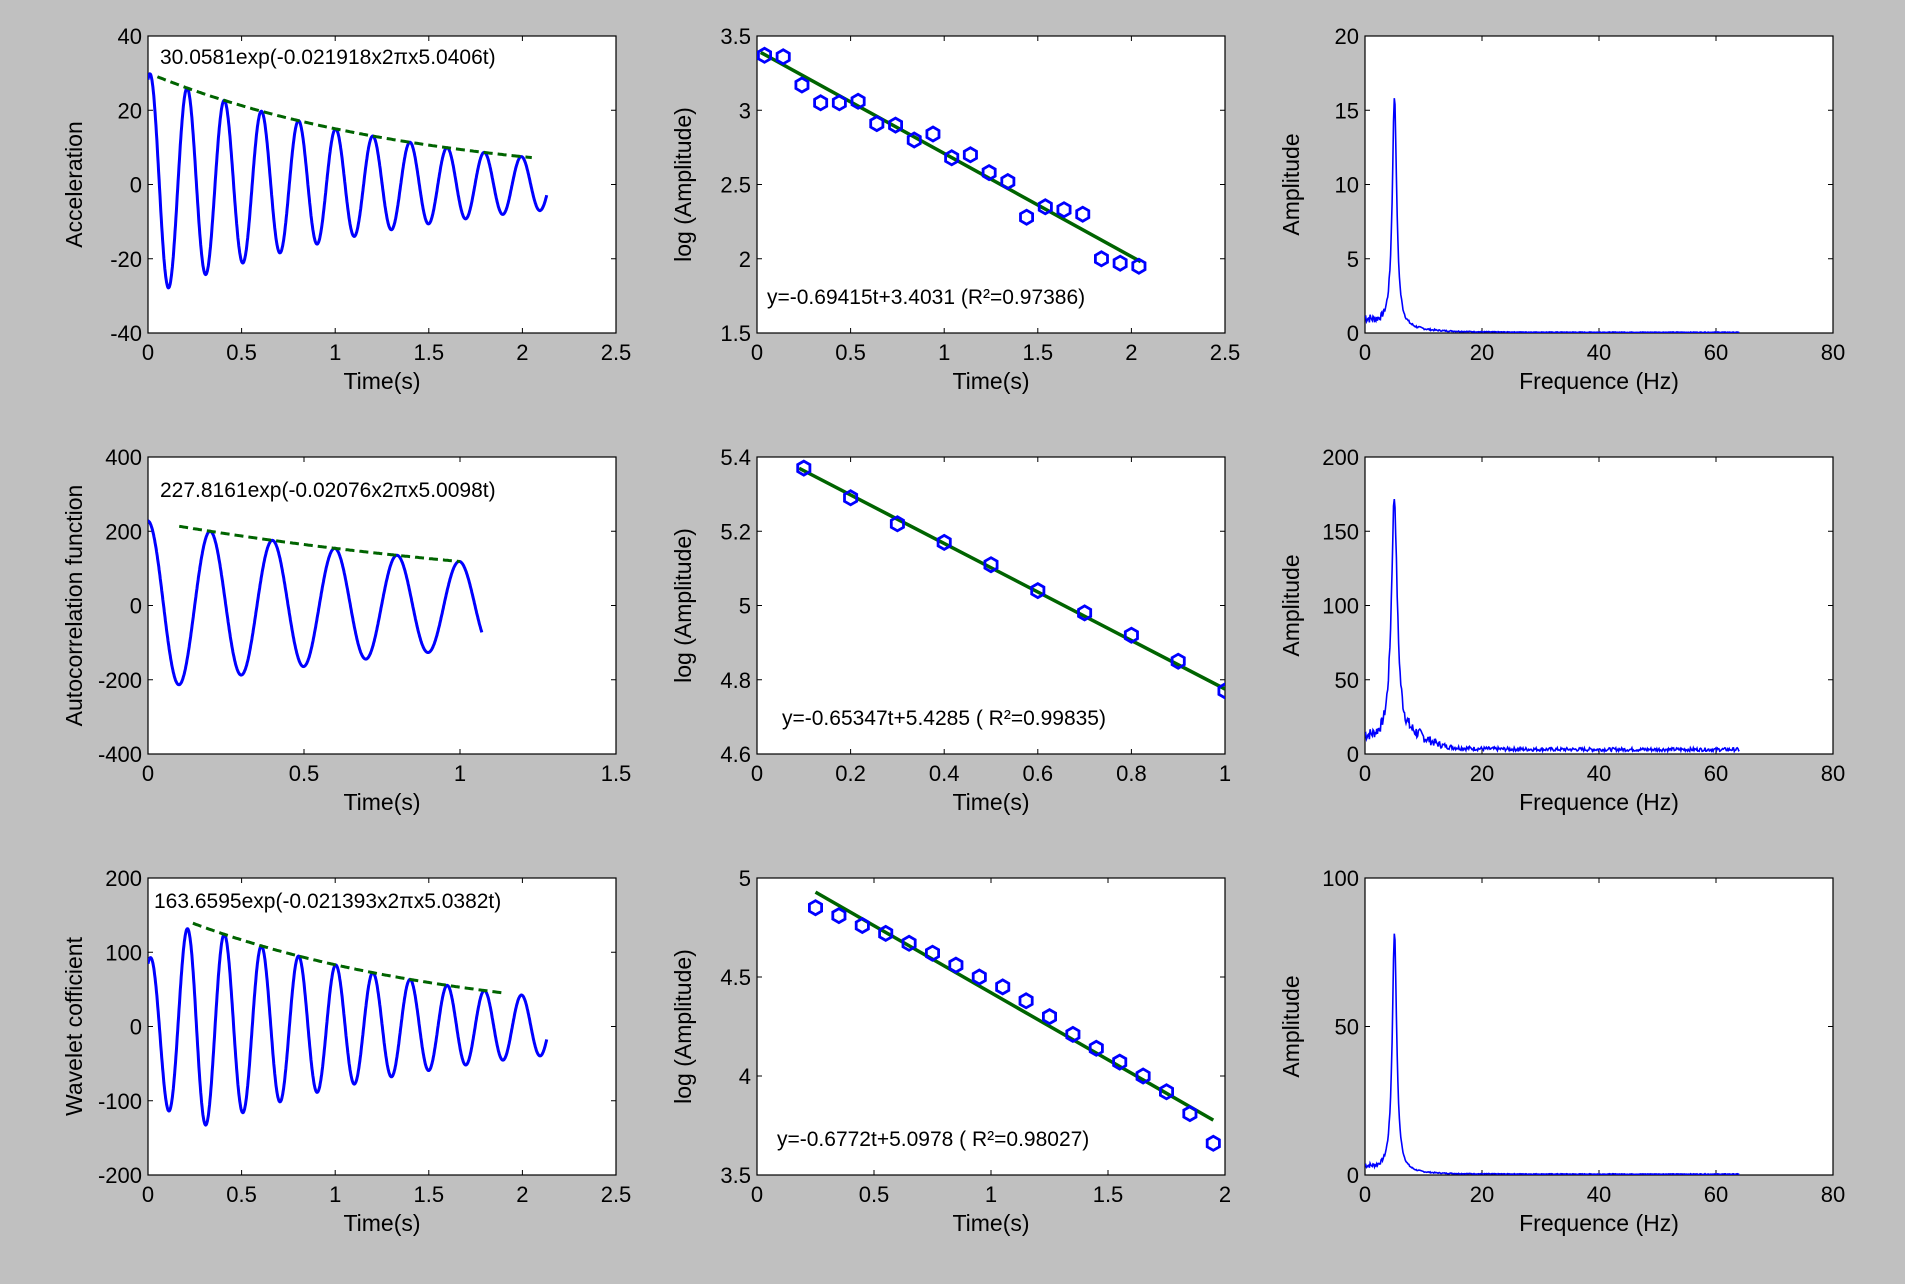  Describe the element at coordinates (328, 57) in the screenshot. I see `fit-equation-annotation: 30.0581exp(-0.021918x2πx5.0406t)` at that location.